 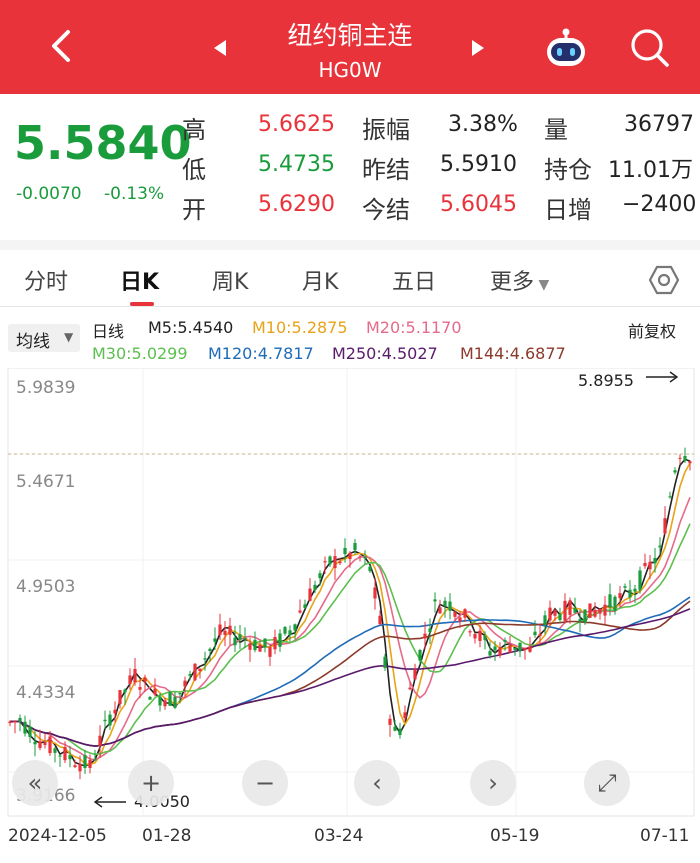 I want to click on tab-more: 更多 ▼, so click(x=519, y=280).